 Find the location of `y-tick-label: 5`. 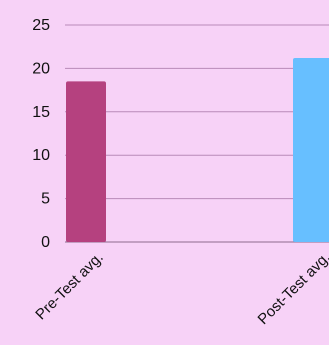

y-tick-label: 5 is located at coordinates (45, 199).